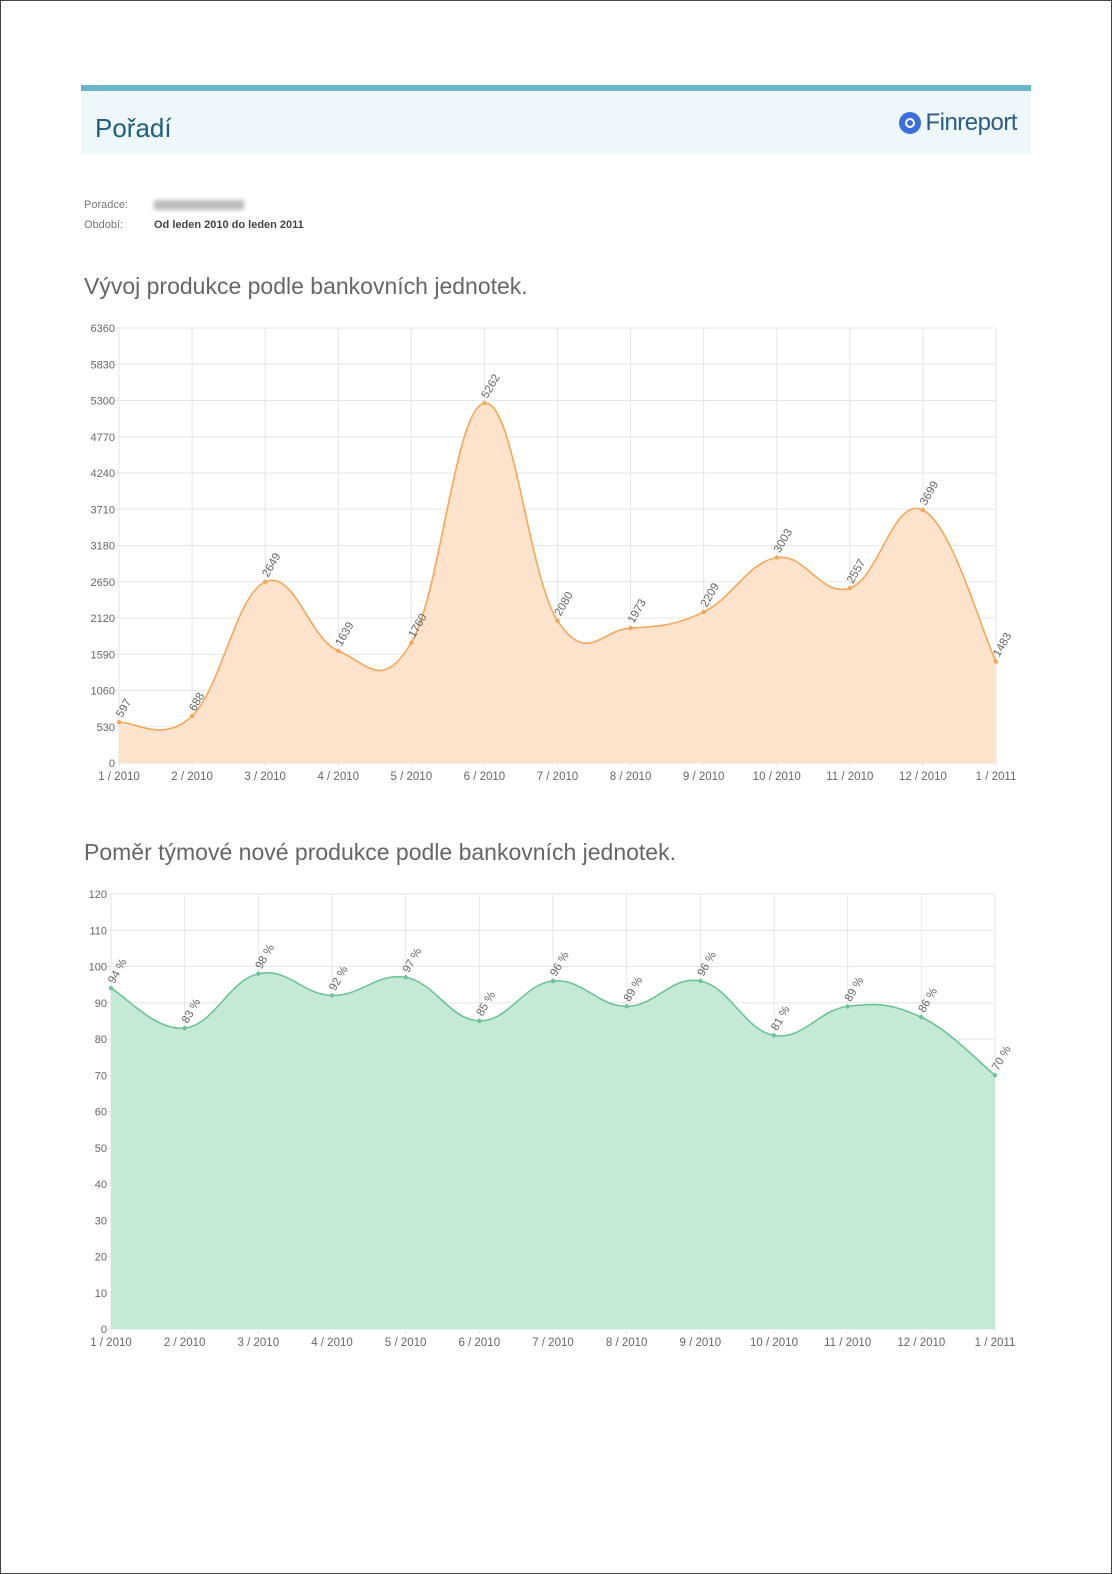 The width and height of the screenshot is (1112, 1574). I want to click on y-tick-label: 1060, so click(103, 692).